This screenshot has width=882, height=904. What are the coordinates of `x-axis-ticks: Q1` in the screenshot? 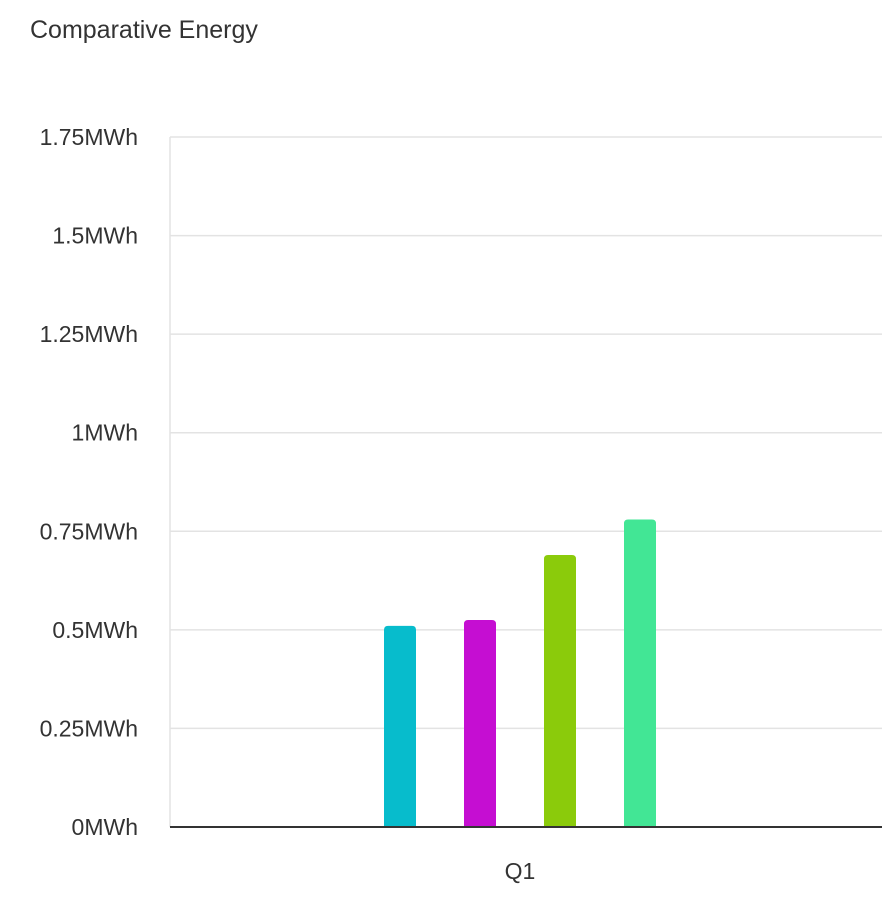 It's located at (520, 871).